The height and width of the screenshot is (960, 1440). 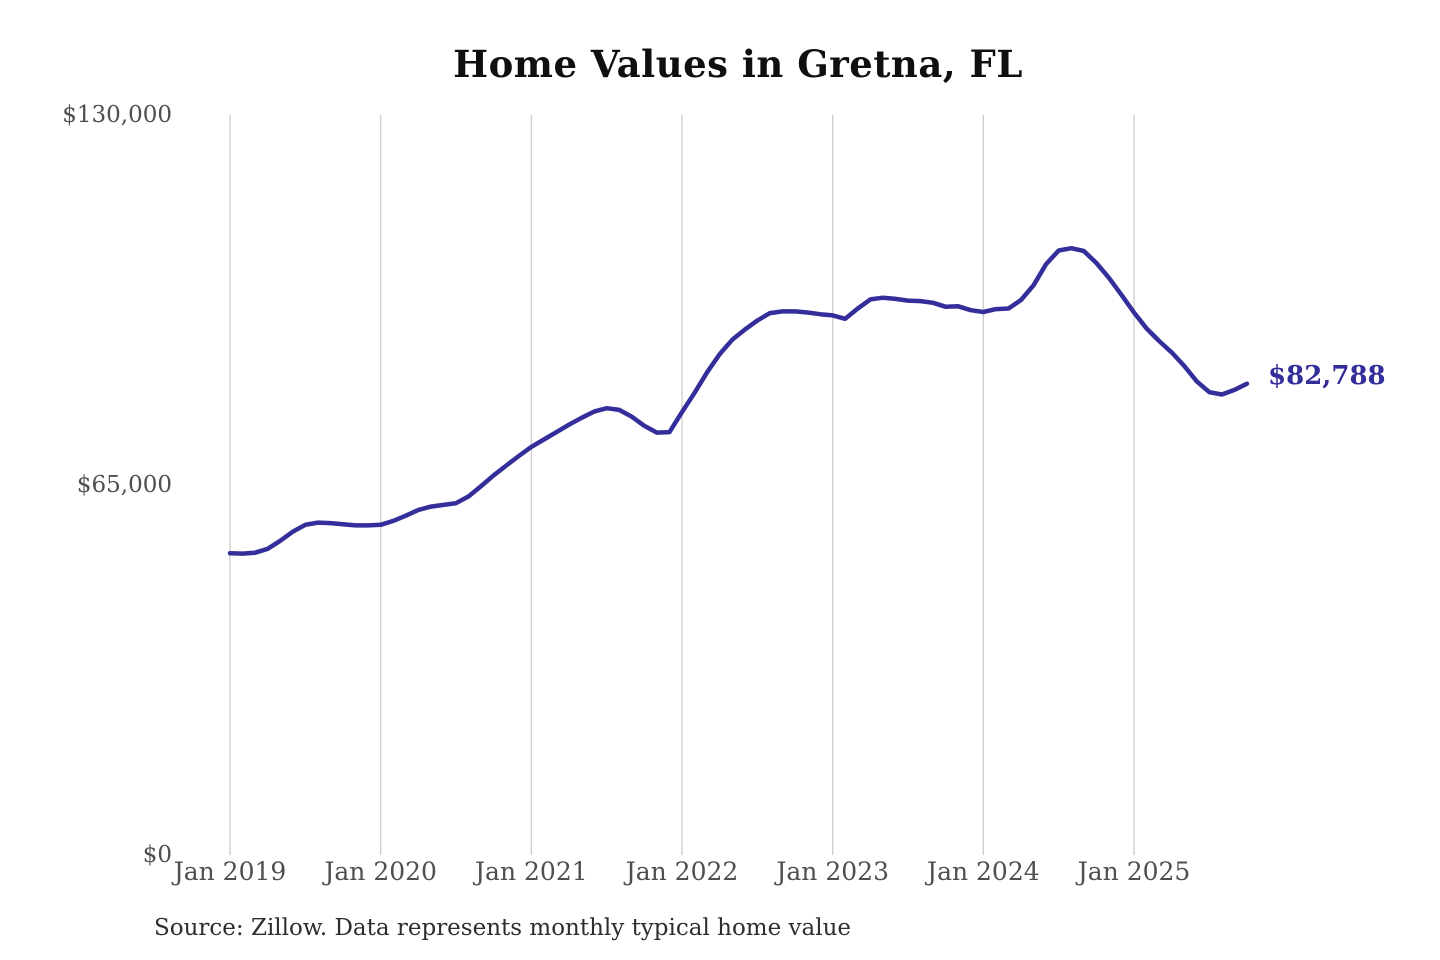 What do you see at coordinates (531, 871) in the screenshot?
I see `x-axis-tick-label: Jan 2021` at bounding box center [531, 871].